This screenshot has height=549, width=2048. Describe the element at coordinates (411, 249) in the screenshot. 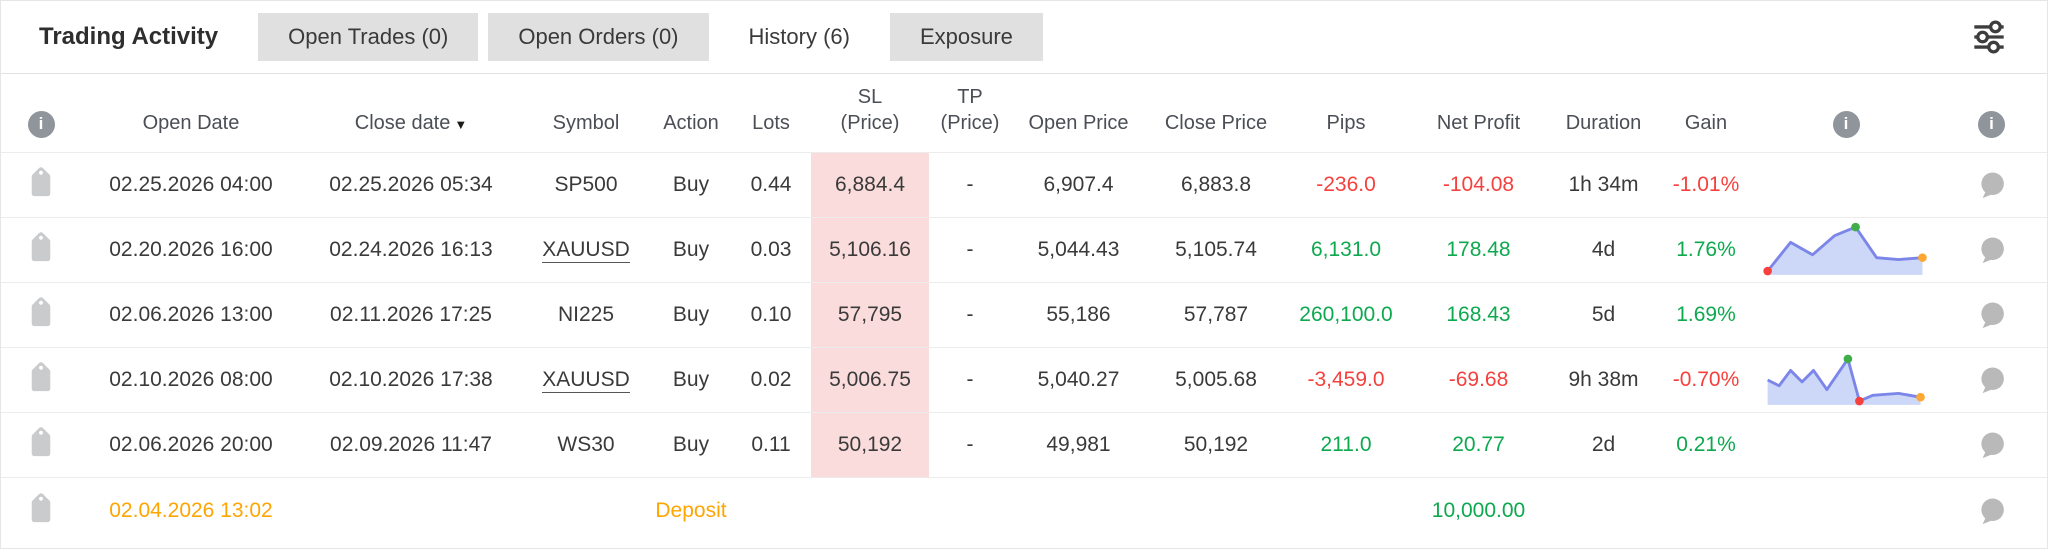

I see `close-date-cell: 02.24.2026 16:13` at that location.